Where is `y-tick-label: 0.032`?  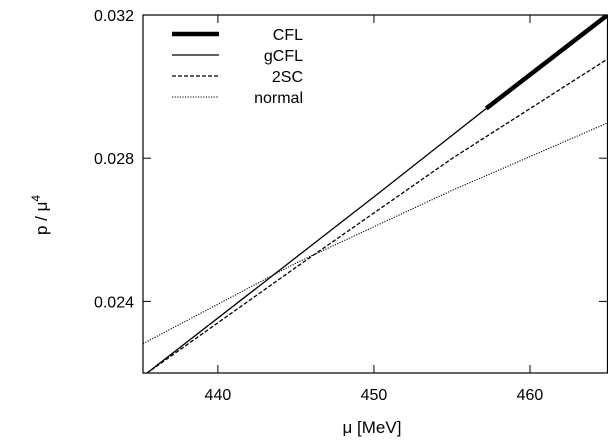 y-tick-label: 0.032 is located at coordinates (114, 16).